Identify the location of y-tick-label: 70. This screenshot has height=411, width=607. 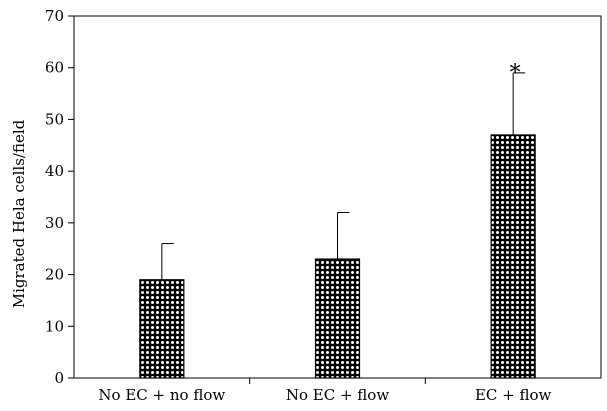
(54, 16).